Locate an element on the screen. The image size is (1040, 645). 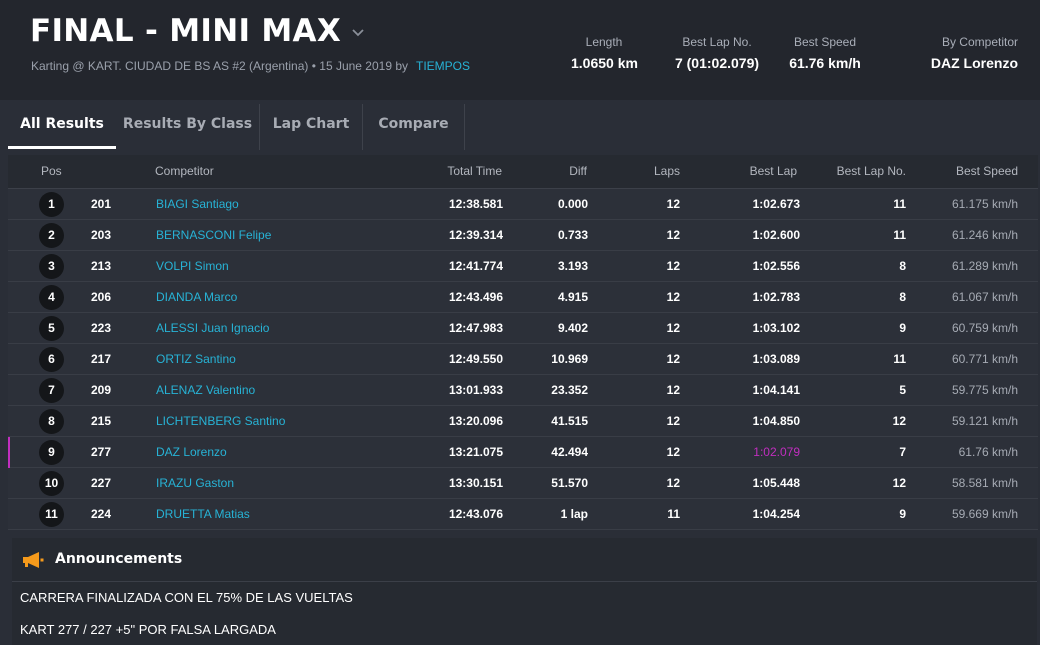
total-time: 13:30.151 is located at coordinates (475, 483).